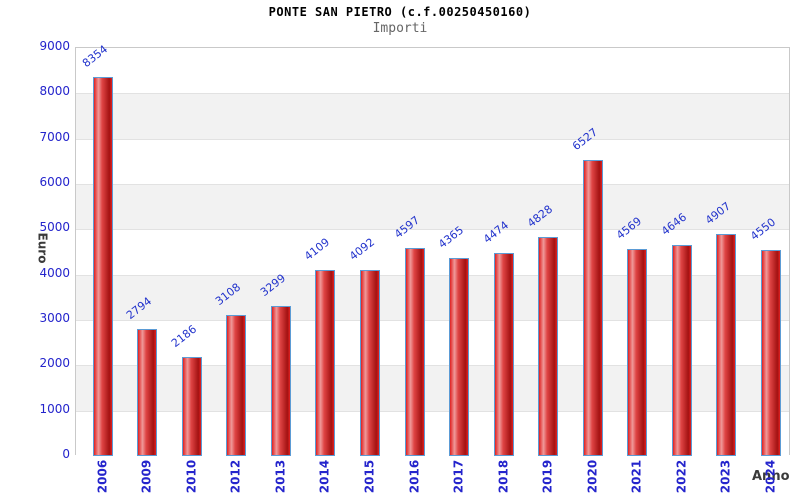  Describe the element at coordinates (592, 476) in the screenshot. I see `x-tick-label: 2020` at that location.